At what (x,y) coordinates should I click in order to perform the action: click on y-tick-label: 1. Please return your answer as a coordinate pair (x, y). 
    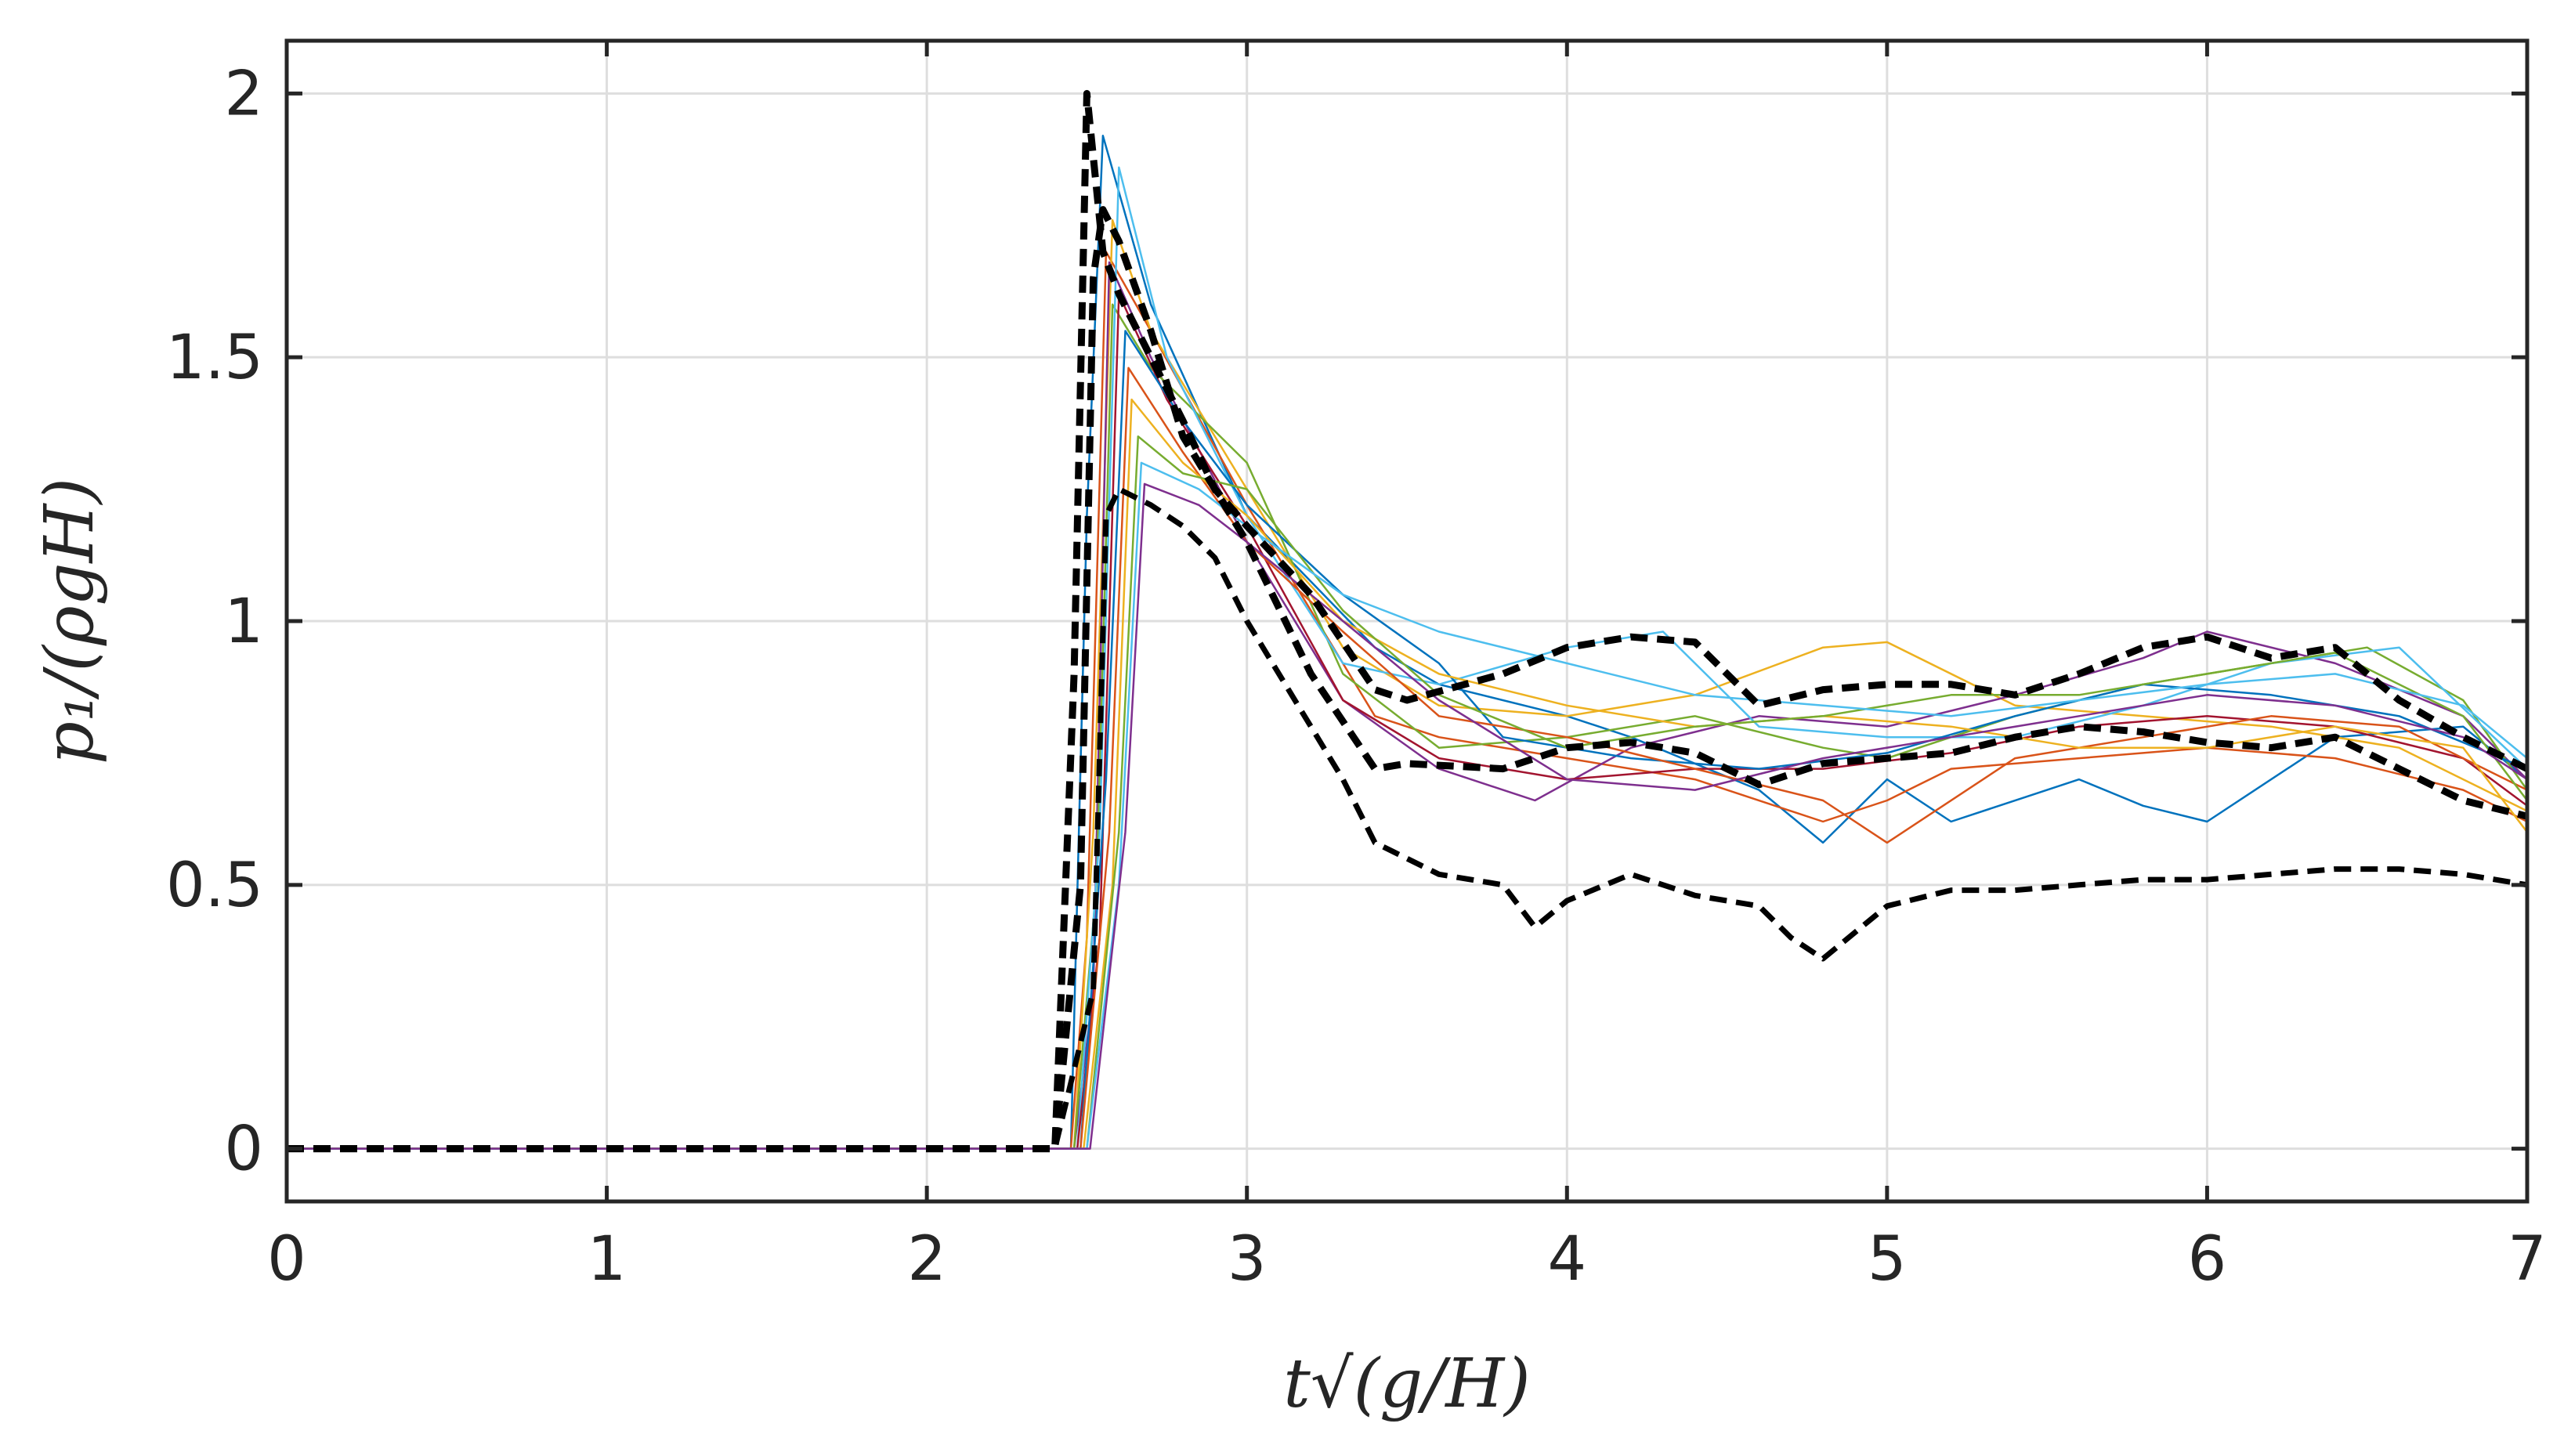
    Looking at the image, I should click on (244, 622).